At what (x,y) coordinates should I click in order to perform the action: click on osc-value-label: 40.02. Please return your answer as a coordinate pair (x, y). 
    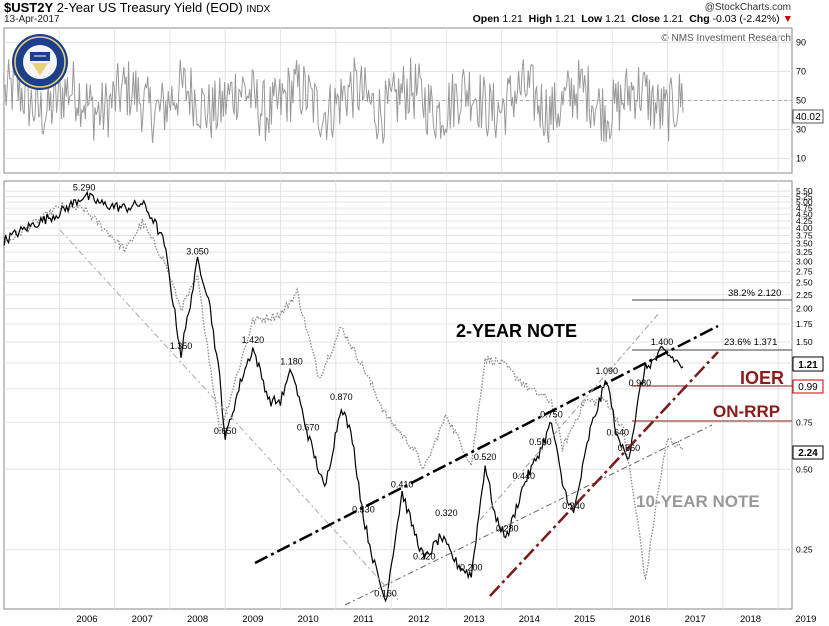
    Looking at the image, I should click on (807, 117).